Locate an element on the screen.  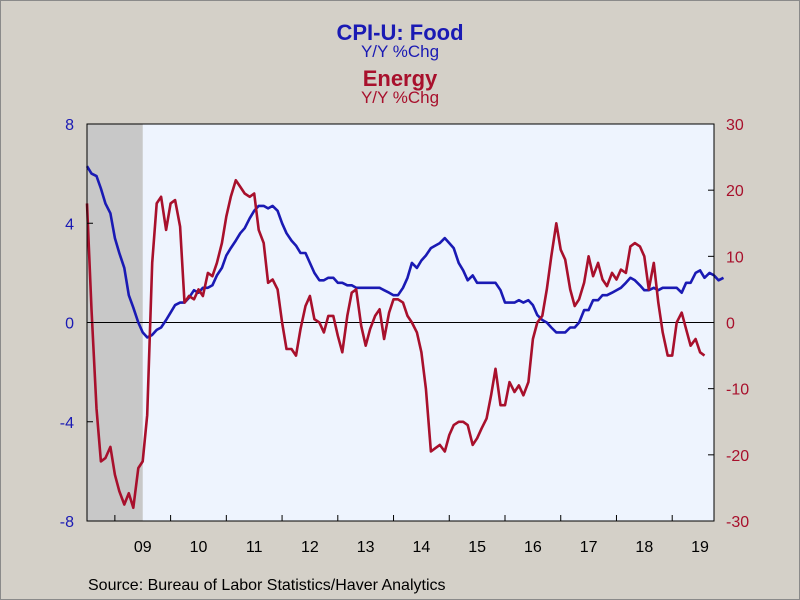
right-axis-tick-label: 10 is located at coordinates (735, 257).